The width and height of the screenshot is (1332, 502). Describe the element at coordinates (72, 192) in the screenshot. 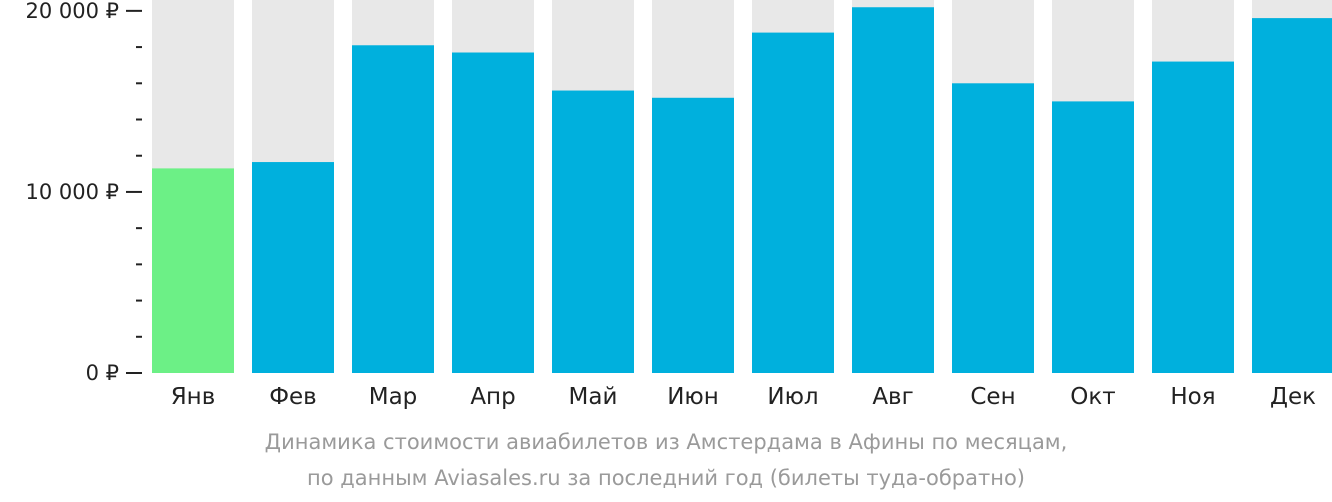

I see `y-tick-label: 10 000 ₽` at that location.